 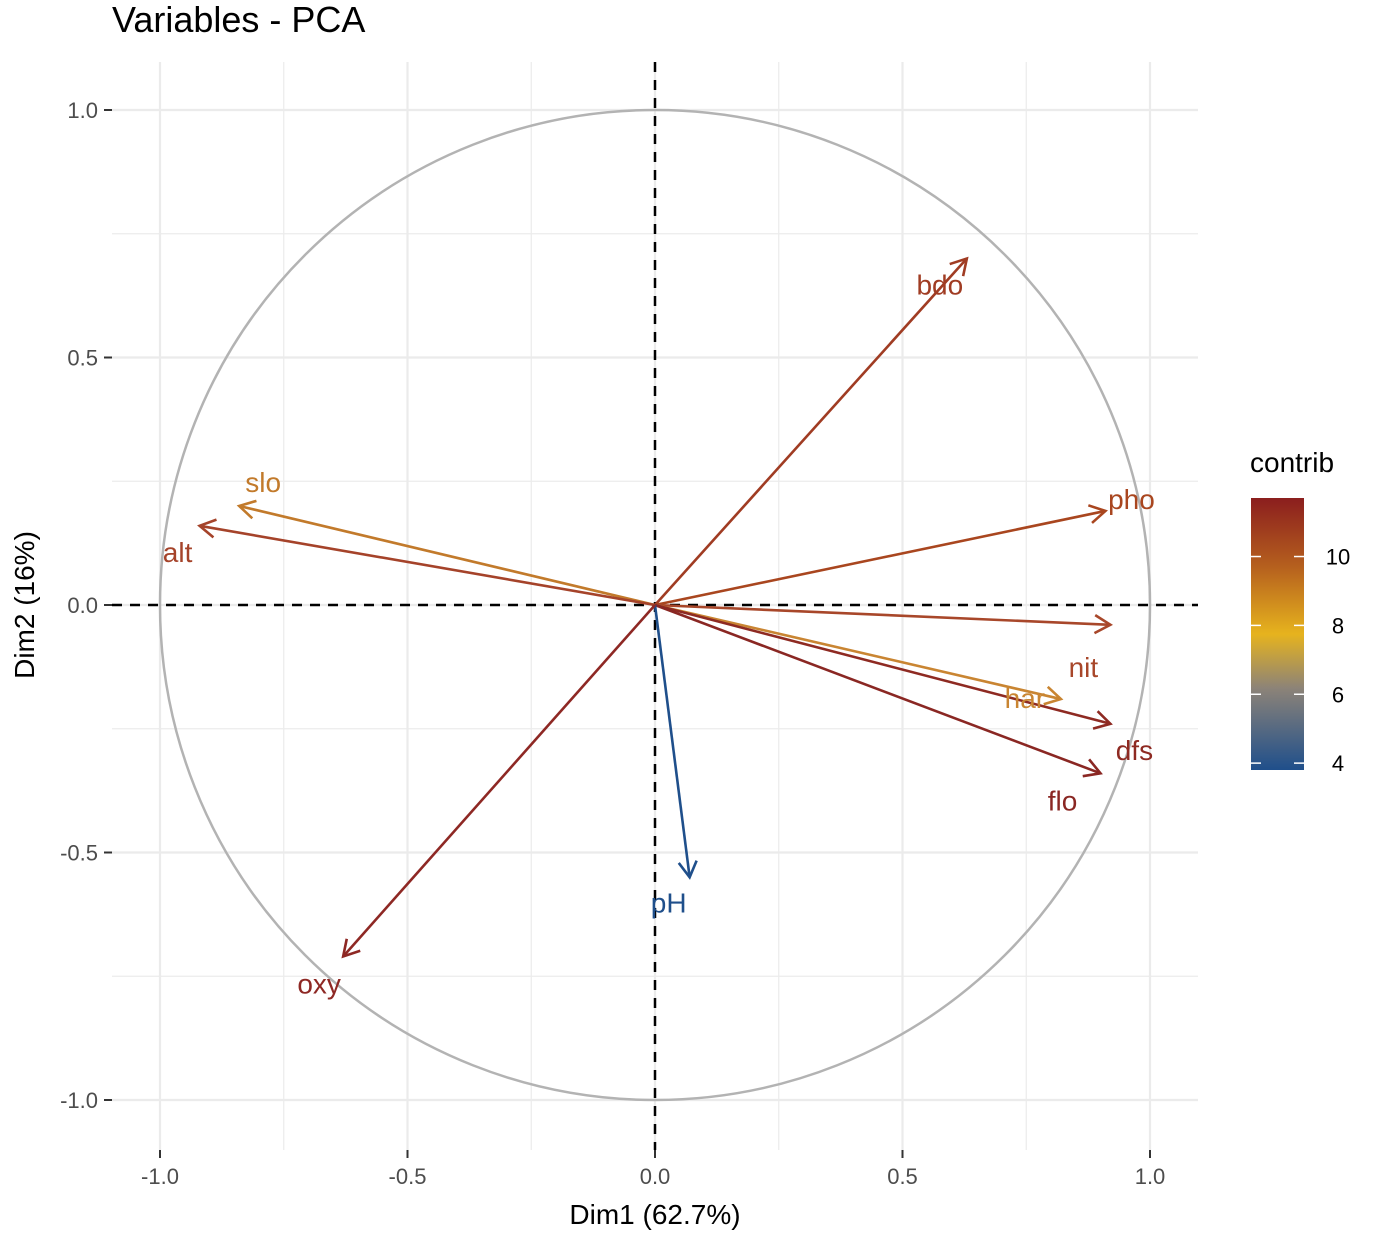 I want to click on arrow-har, so click(x=858, y=652).